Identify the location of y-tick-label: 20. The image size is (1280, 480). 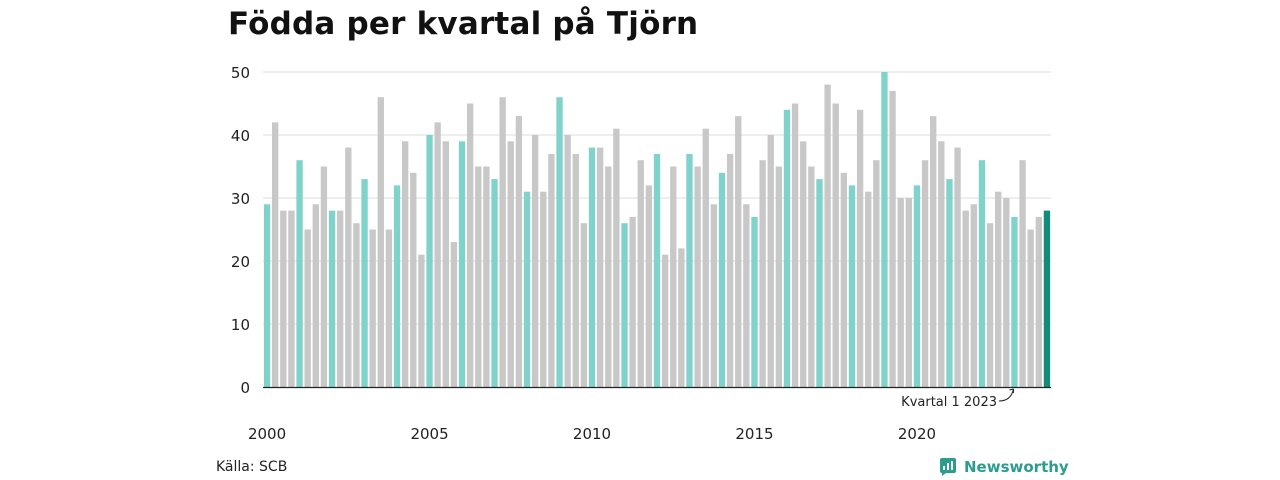
(240, 262).